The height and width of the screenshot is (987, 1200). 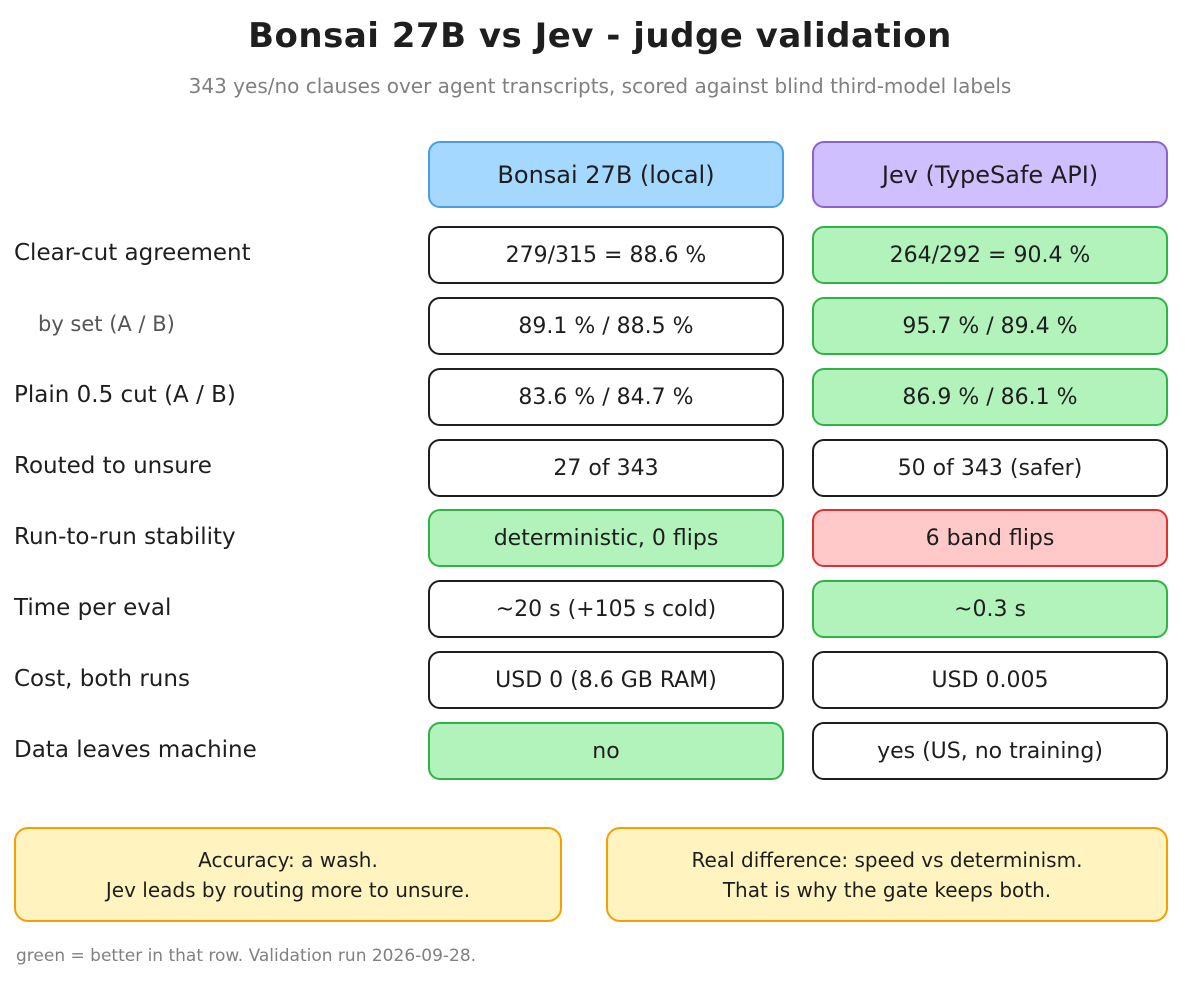 What do you see at coordinates (606, 326) in the screenshot?
I see `cell-bonsai-by-set: 89.1 % / 88.5 %` at bounding box center [606, 326].